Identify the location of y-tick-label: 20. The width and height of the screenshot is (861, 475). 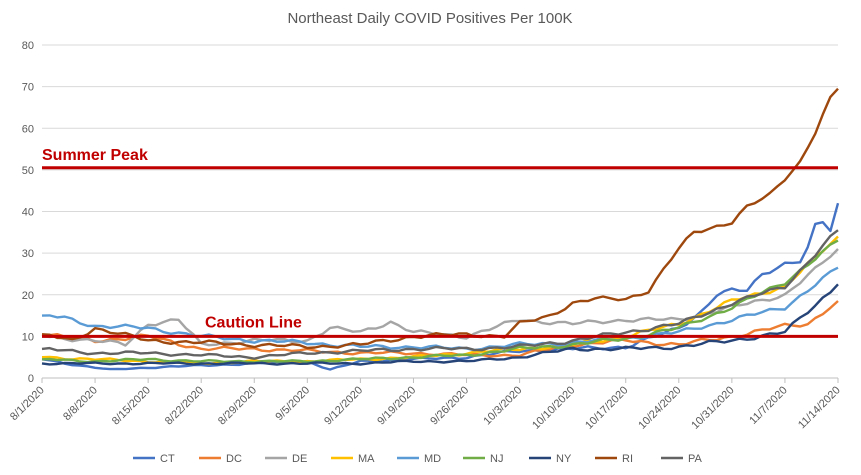
(28, 296).